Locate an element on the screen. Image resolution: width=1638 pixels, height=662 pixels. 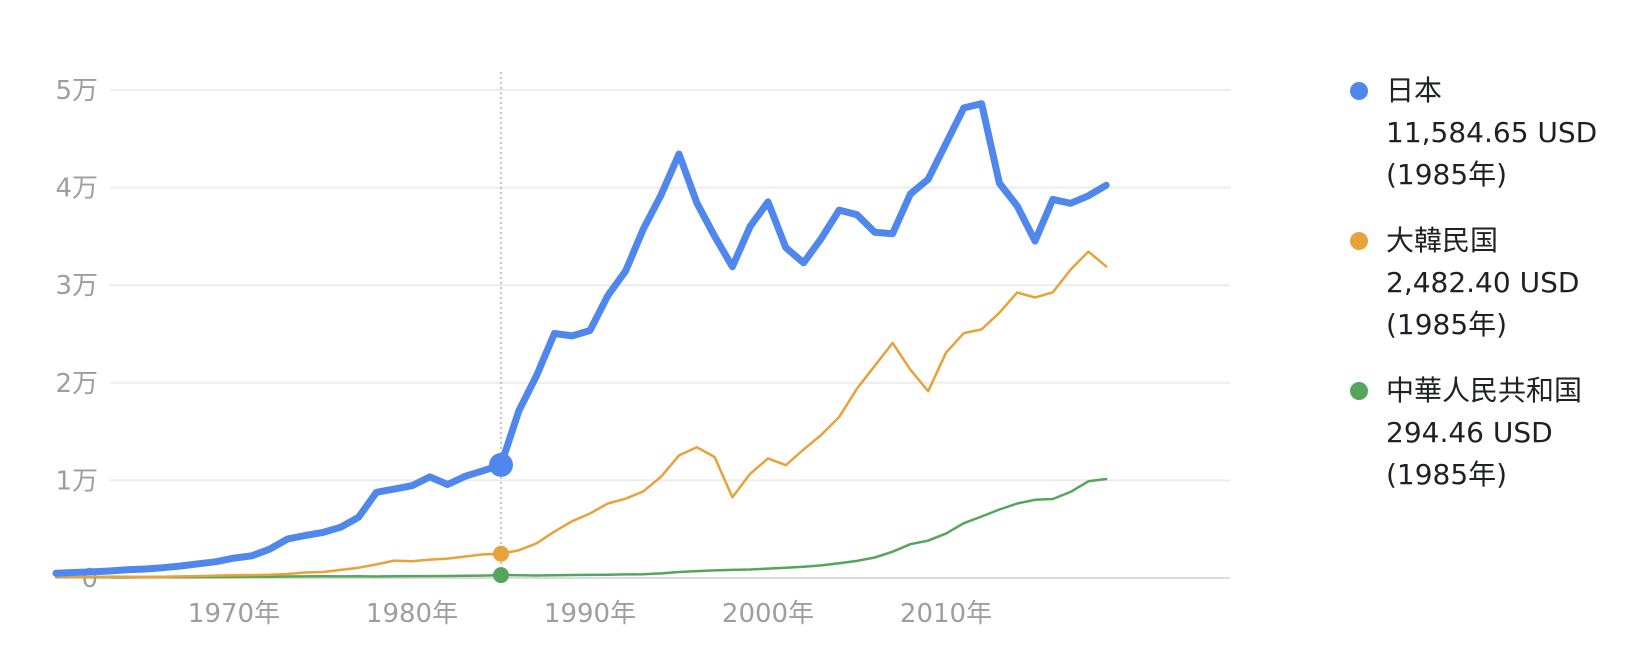
x-tick-label: 2010年 is located at coordinates (946, 614).